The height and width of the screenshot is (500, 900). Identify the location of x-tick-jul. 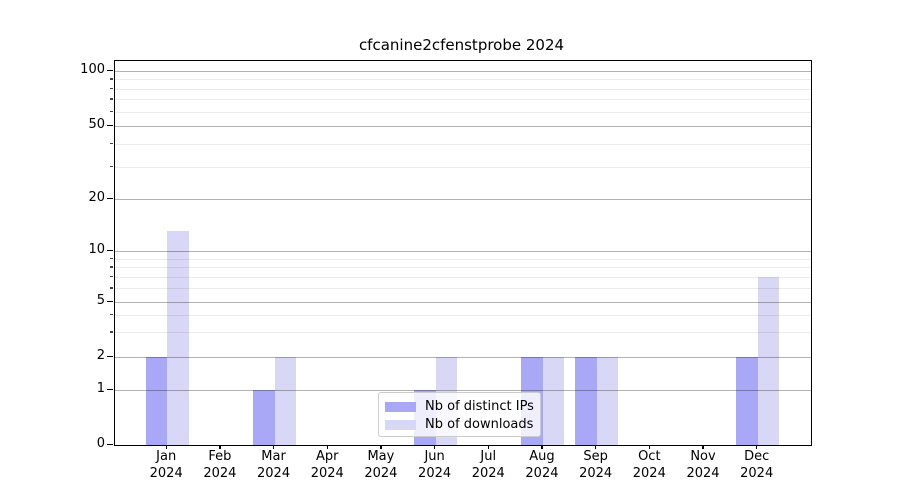
(488, 447).